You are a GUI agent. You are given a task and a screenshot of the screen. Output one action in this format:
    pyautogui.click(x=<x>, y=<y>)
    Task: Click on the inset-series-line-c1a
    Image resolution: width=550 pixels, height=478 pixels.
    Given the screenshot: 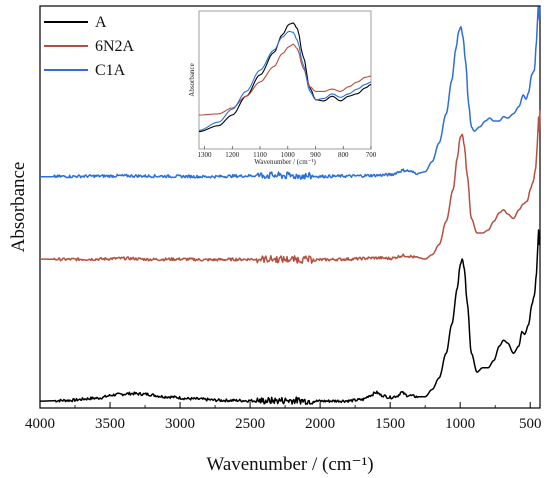 What is the action you would take?
    pyautogui.click(x=285, y=80)
    